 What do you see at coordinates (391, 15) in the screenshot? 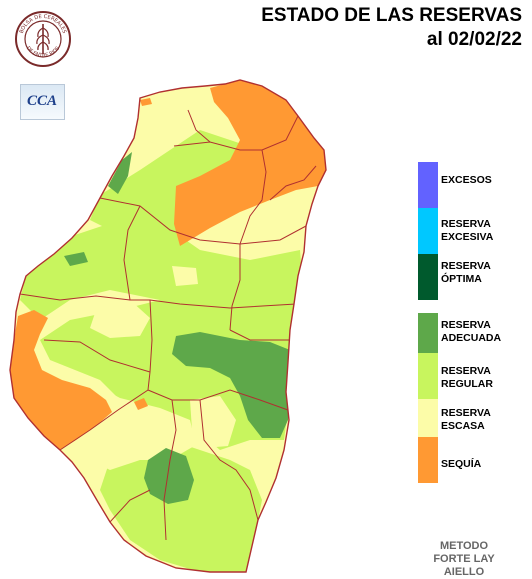
I see `title-line1: ESTADO DE LAS RESERVAS` at bounding box center [391, 15].